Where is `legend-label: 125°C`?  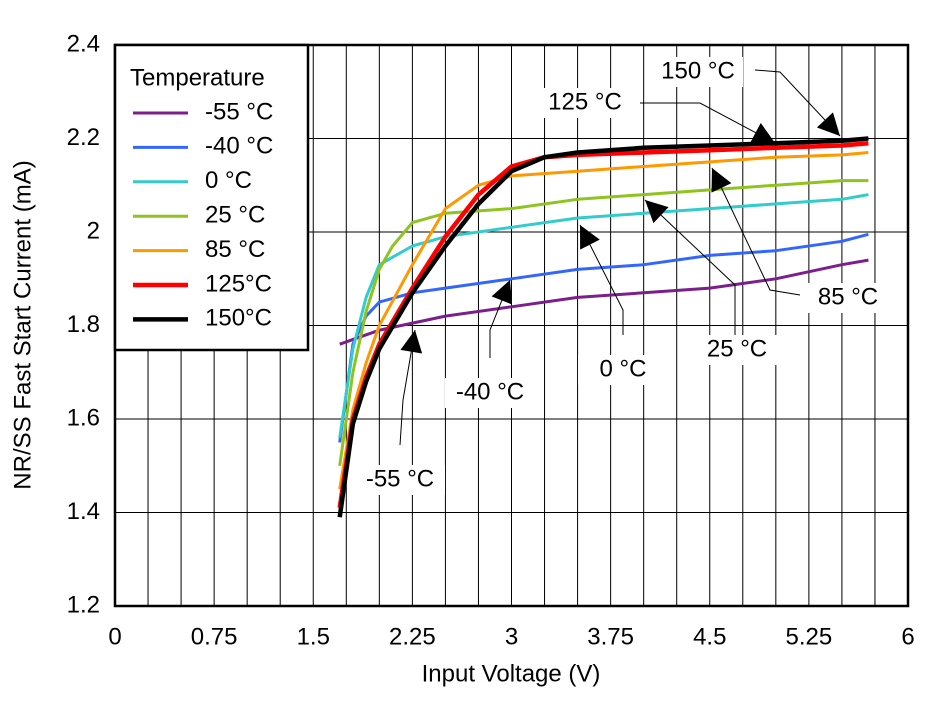
legend-label: 125°C is located at coordinates (238, 283).